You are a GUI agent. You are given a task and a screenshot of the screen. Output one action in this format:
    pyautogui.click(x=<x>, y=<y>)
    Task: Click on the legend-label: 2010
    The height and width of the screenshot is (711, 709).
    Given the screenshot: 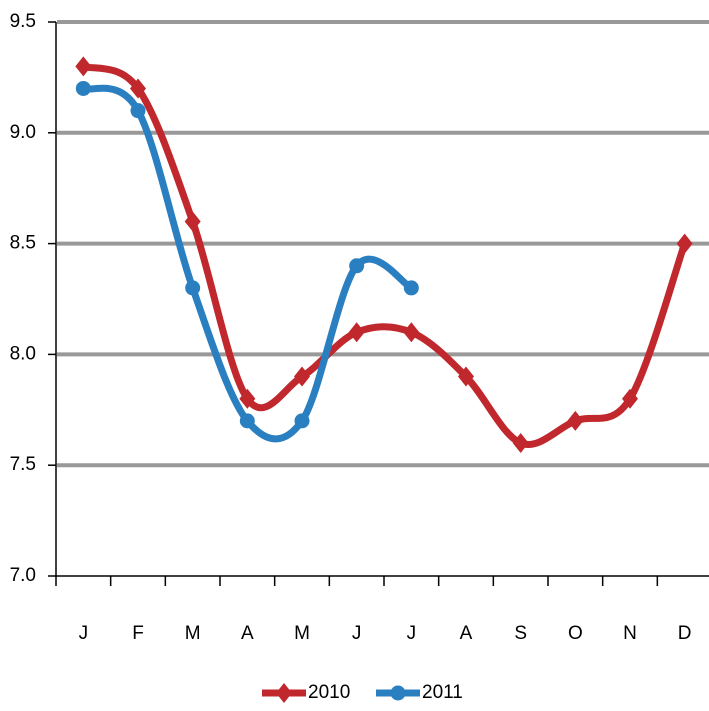 What is the action you would take?
    pyautogui.click(x=329, y=692)
    